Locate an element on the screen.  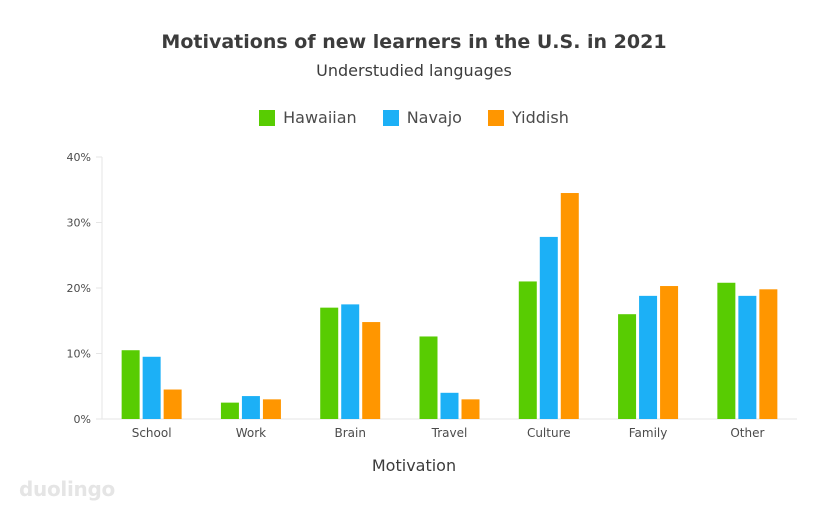
x-tick-label: Other is located at coordinates (747, 433).